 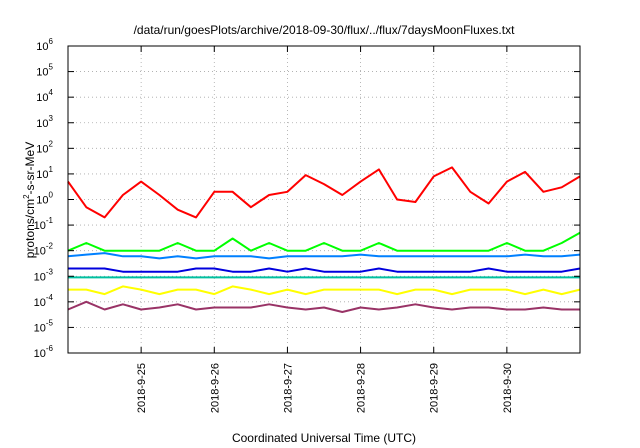 I want to click on y-tick-label: 10⁶, so click(x=44, y=45).